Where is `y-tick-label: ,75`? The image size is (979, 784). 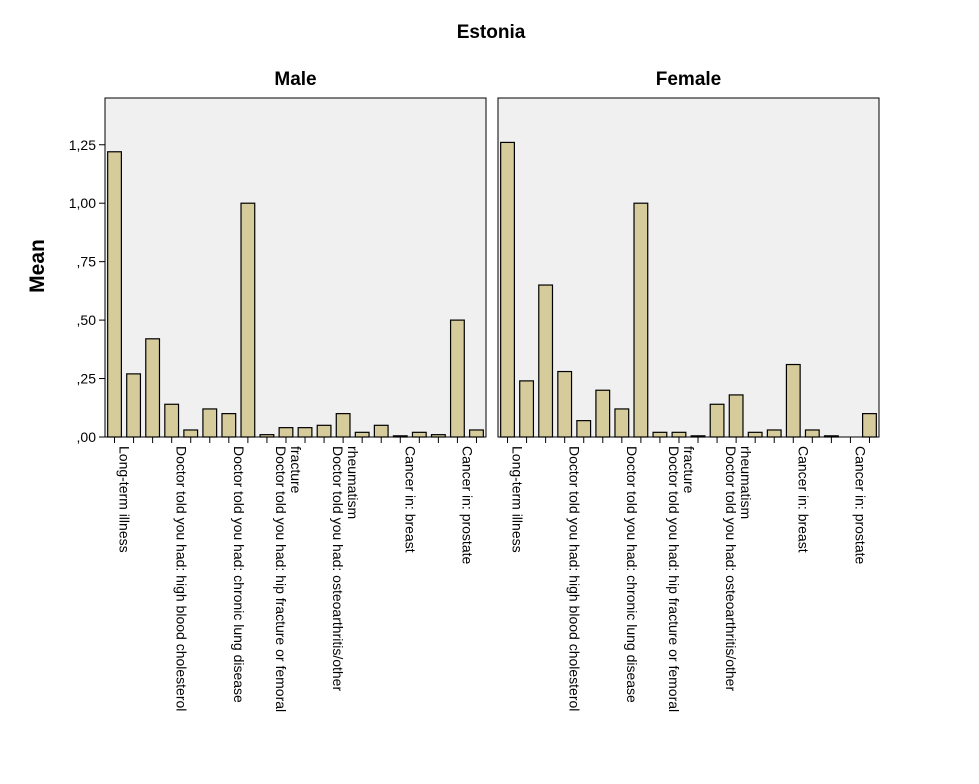
y-tick-label: ,75 is located at coordinates (87, 262).